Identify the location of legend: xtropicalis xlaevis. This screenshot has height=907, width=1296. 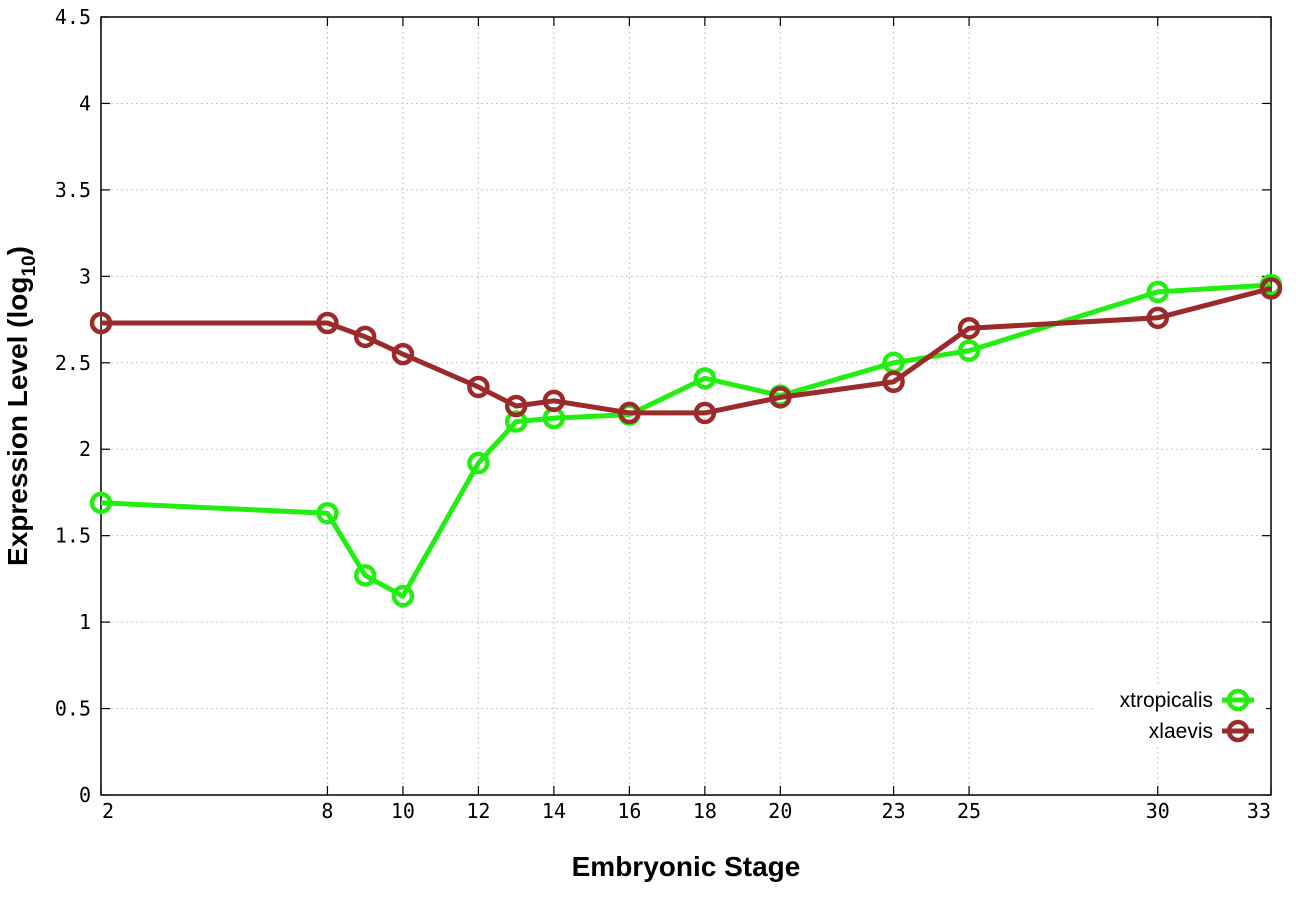
(1181, 715).